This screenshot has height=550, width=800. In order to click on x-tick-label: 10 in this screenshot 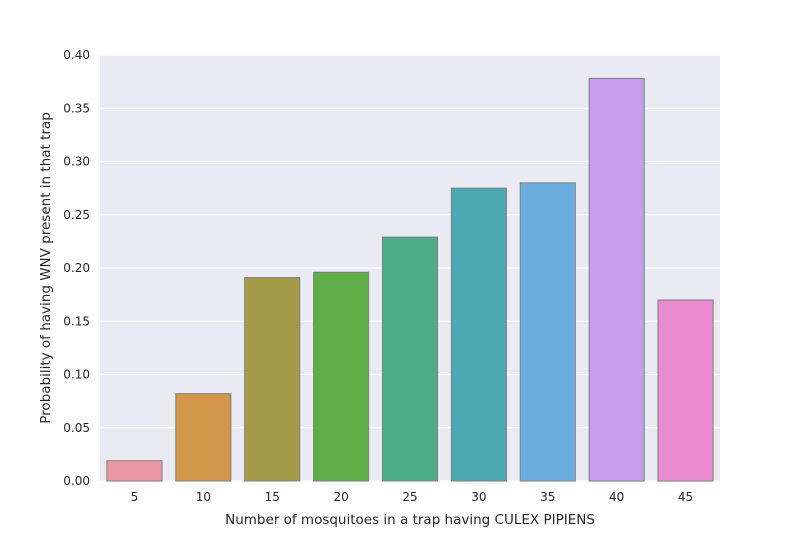, I will do `click(203, 497)`.